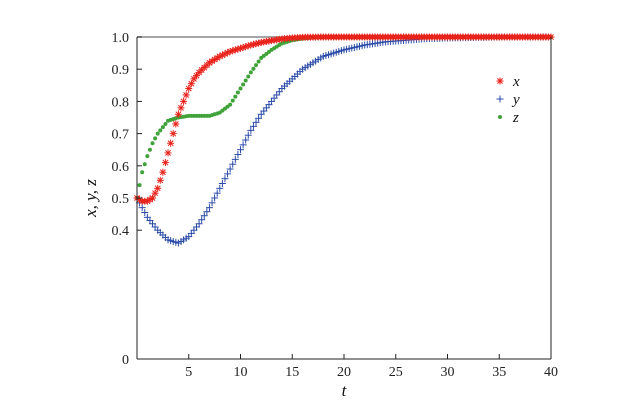 This screenshot has height=411, width=629. Describe the element at coordinates (516, 82) in the screenshot. I see `legend-label-x: x` at that location.